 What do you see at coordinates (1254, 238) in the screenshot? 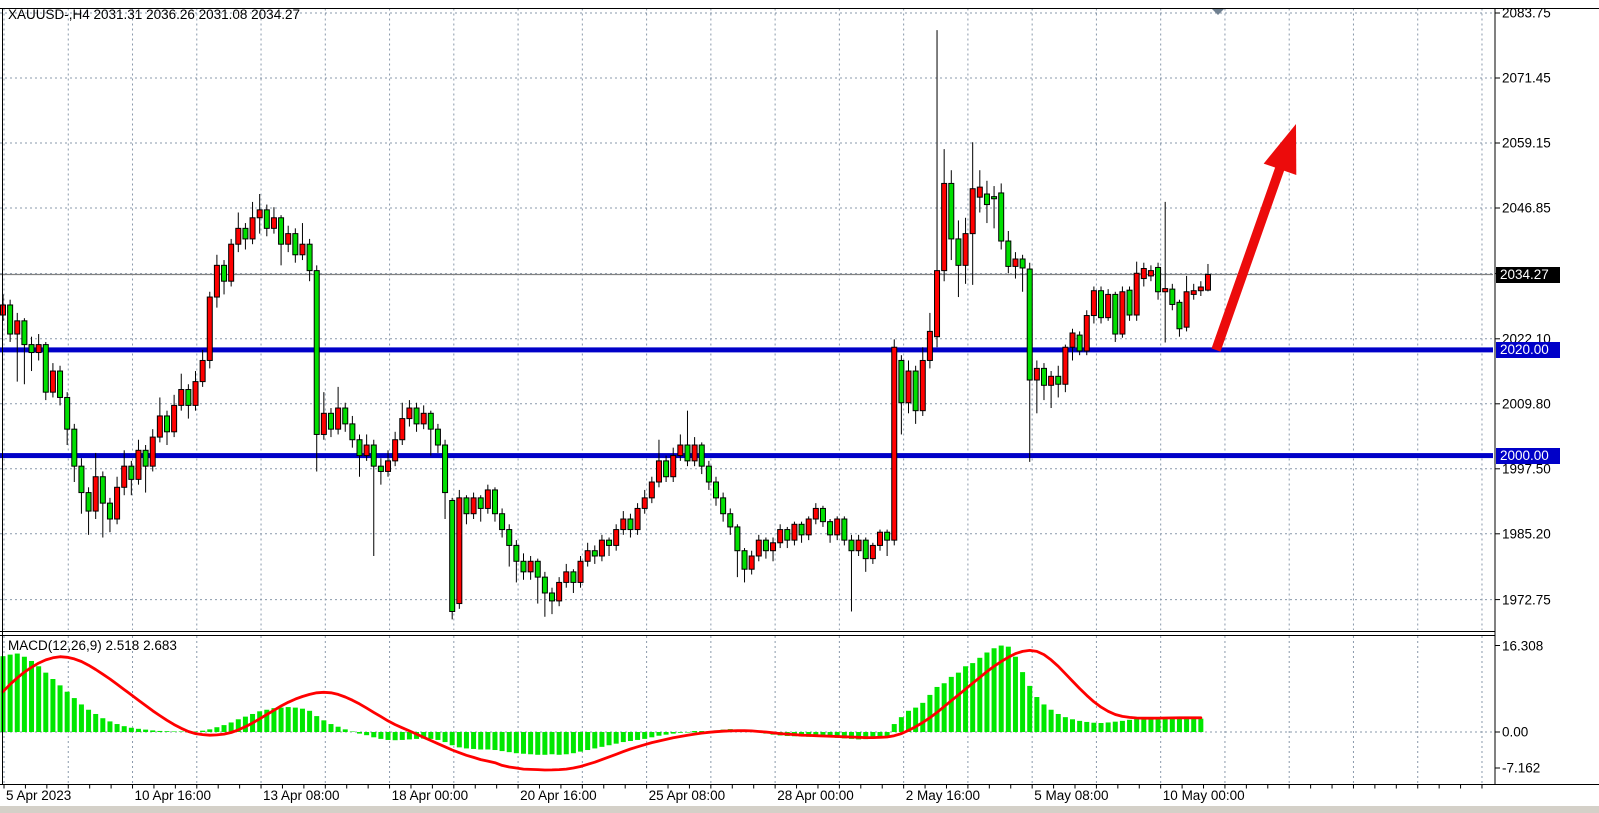
I see `trend-arrow-annotation` at bounding box center [1254, 238].